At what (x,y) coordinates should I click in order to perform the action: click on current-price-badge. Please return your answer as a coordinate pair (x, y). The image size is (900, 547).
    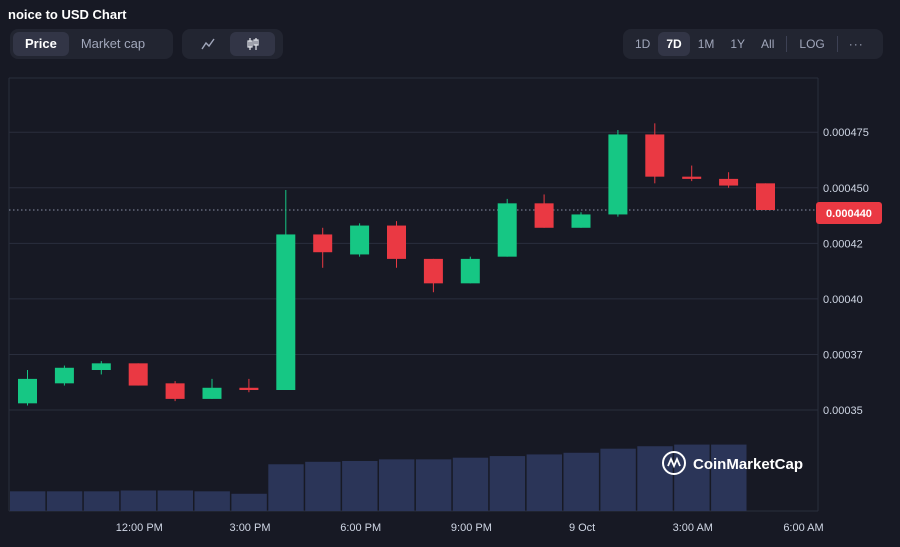
    Looking at the image, I should click on (849, 213).